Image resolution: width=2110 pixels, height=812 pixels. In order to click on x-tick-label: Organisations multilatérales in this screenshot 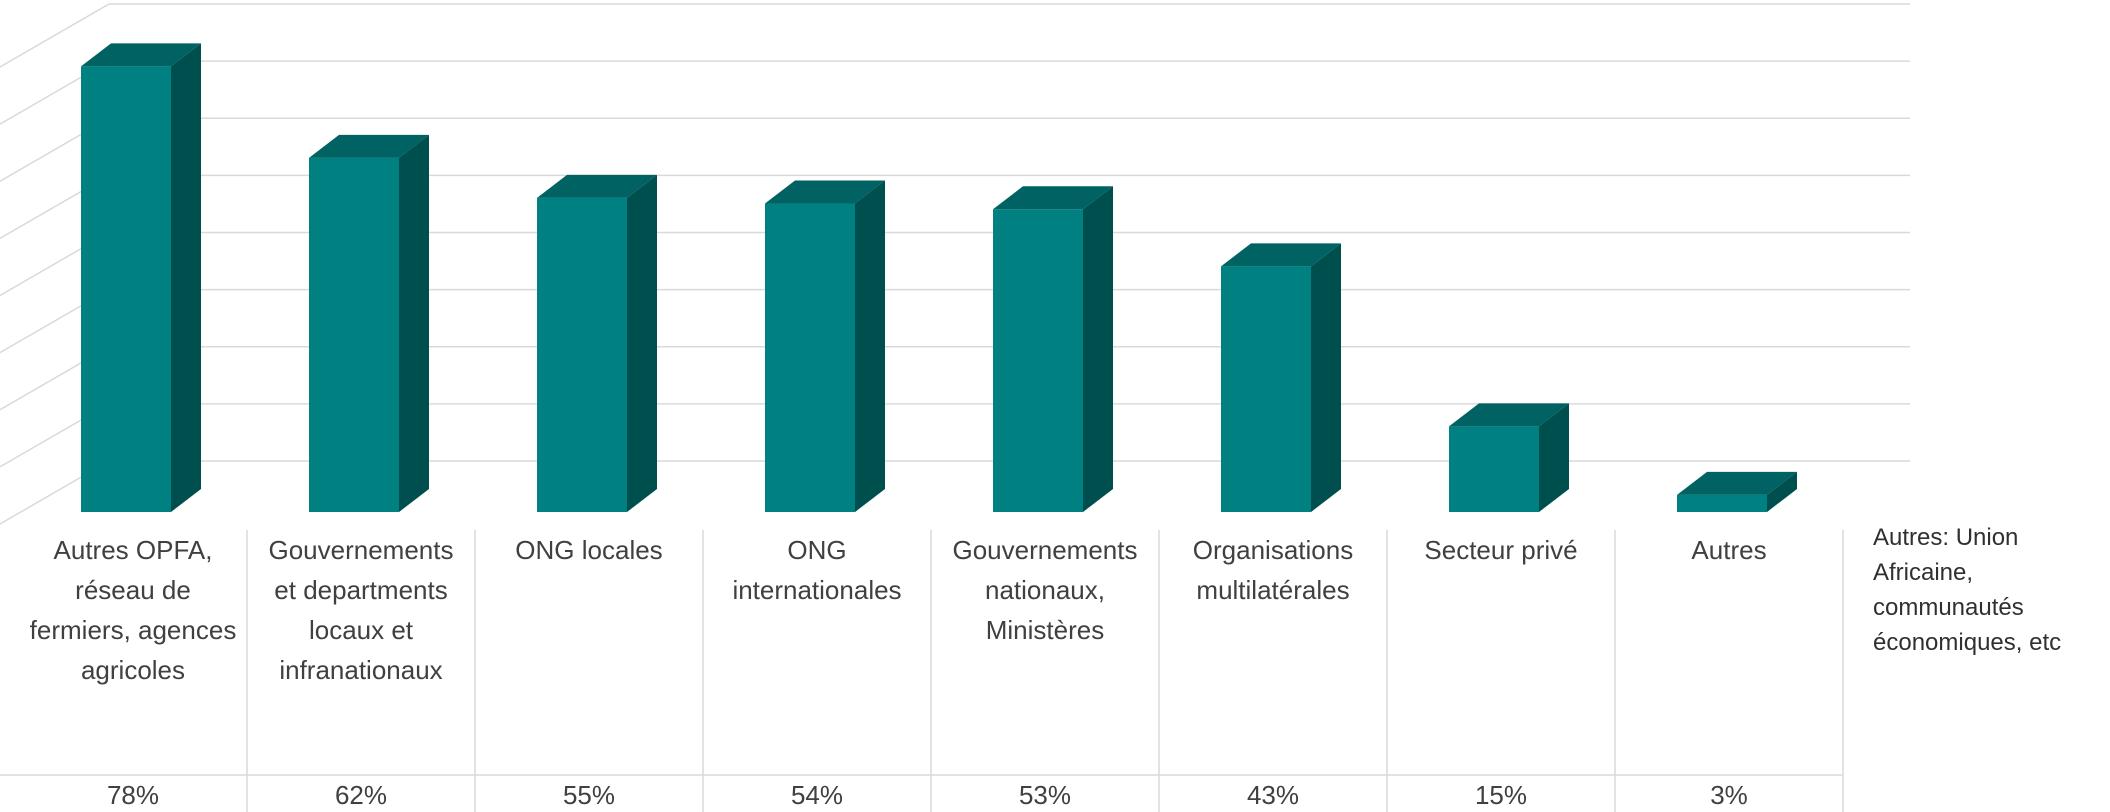, I will do `click(1273, 570)`.